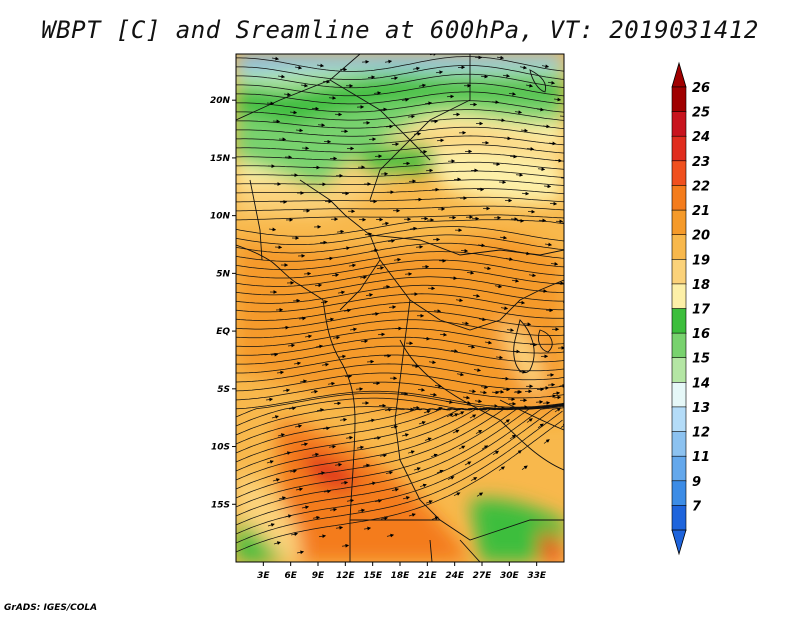 This screenshot has height=618, width=800. I want to click on lat-tick-label: 20N, so click(220, 101).